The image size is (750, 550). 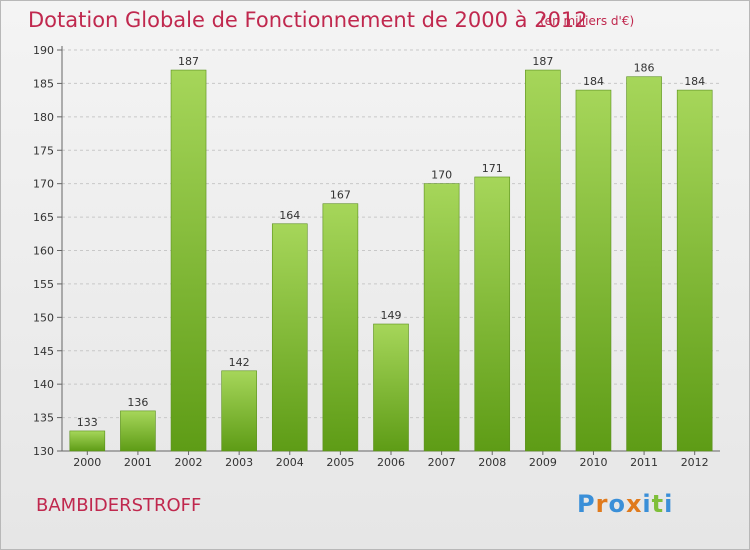 I want to click on bar-2011, so click(x=644, y=264).